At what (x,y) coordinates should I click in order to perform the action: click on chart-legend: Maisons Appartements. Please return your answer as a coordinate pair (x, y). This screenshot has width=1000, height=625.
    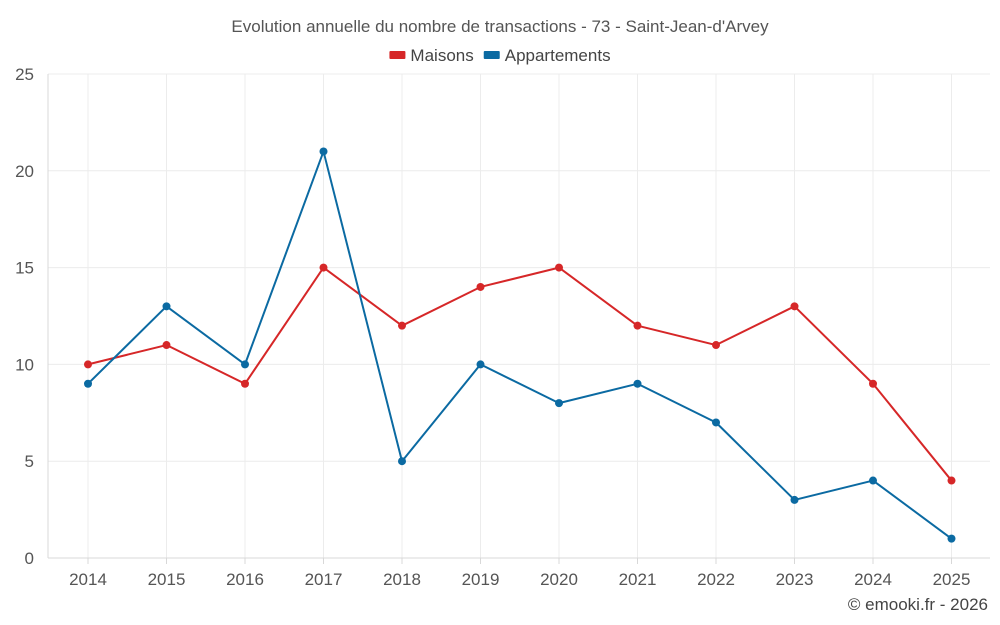
    Looking at the image, I should click on (500, 55).